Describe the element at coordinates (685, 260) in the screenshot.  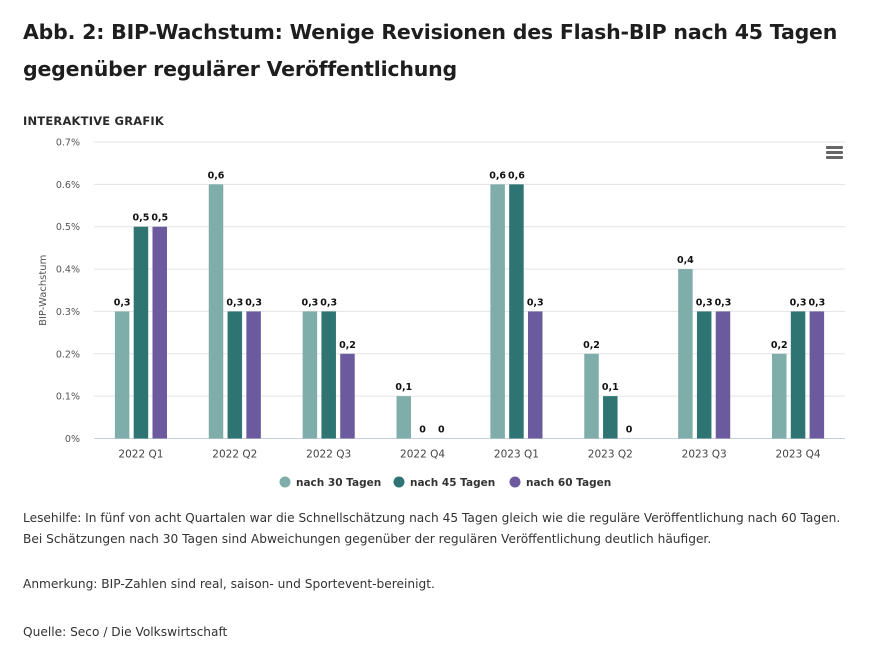
I see `data-label: 0,4` at that location.